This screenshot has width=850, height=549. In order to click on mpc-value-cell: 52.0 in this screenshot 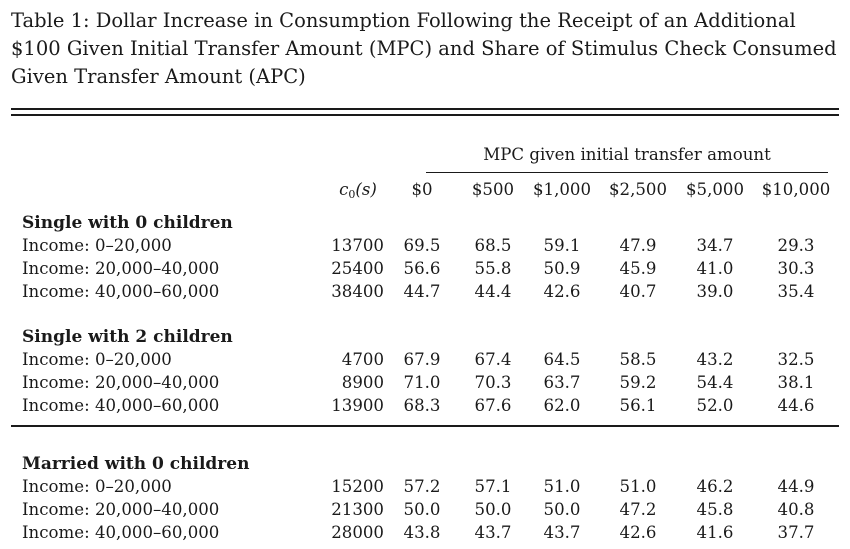, I will do `click(715, 405)`.